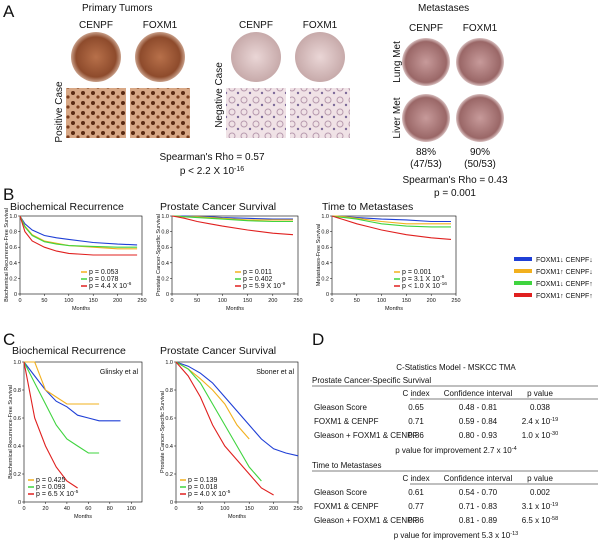 The width and height of the screenshot is (600, 547). What do you see at coordinates (50, 480) in the screenshot?
I see `p-value-text: p = 0.425` at bounding box center [50, 480].